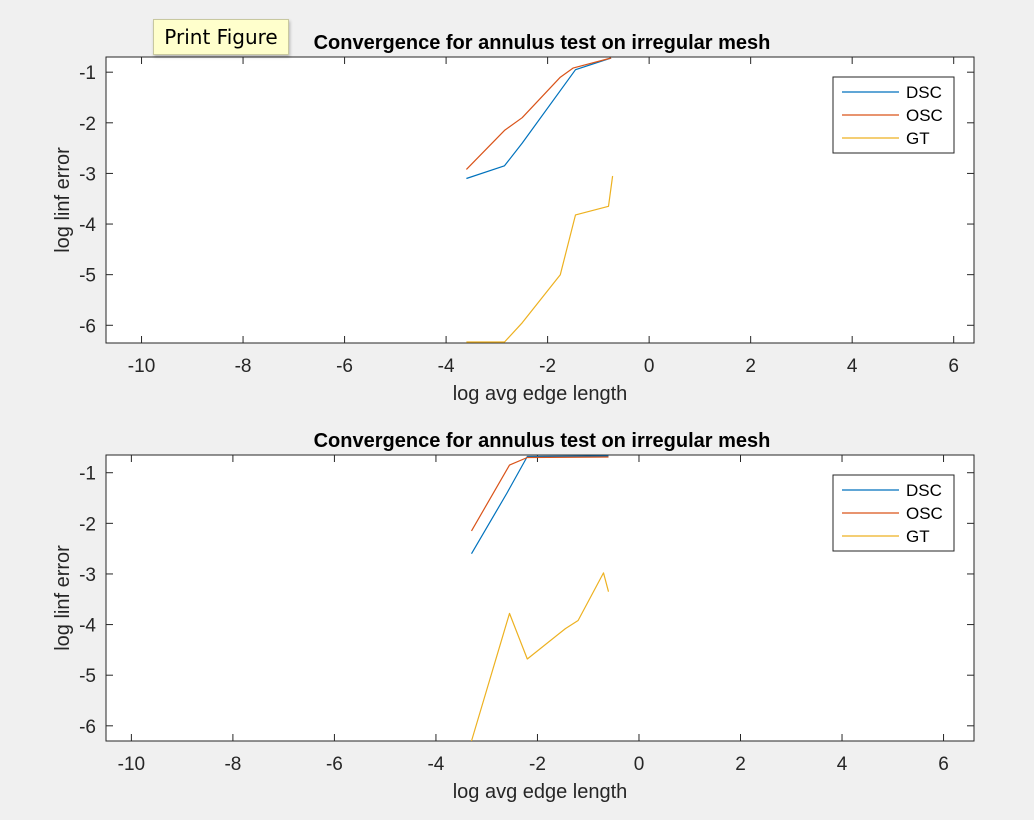 The height and width of the screenshot is (820, 1034). What do you see at coordinates (221, 37) in the screenshot?
I see `print-figure-tooltip: Print Figure` at bounding box center [221, 37].